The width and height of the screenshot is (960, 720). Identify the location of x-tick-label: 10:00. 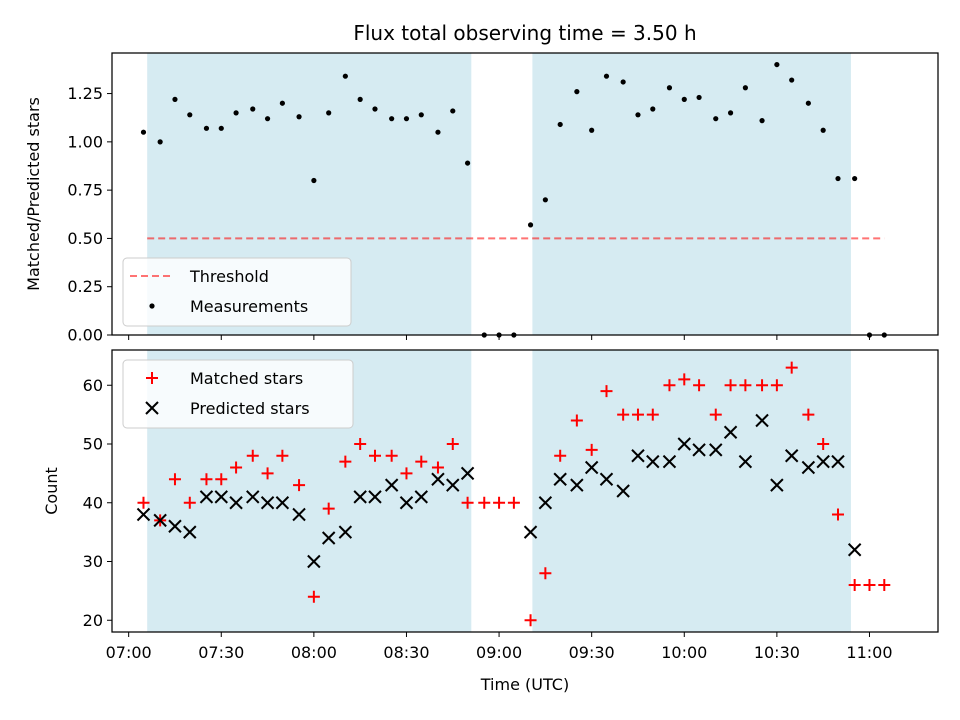
(684, 652).